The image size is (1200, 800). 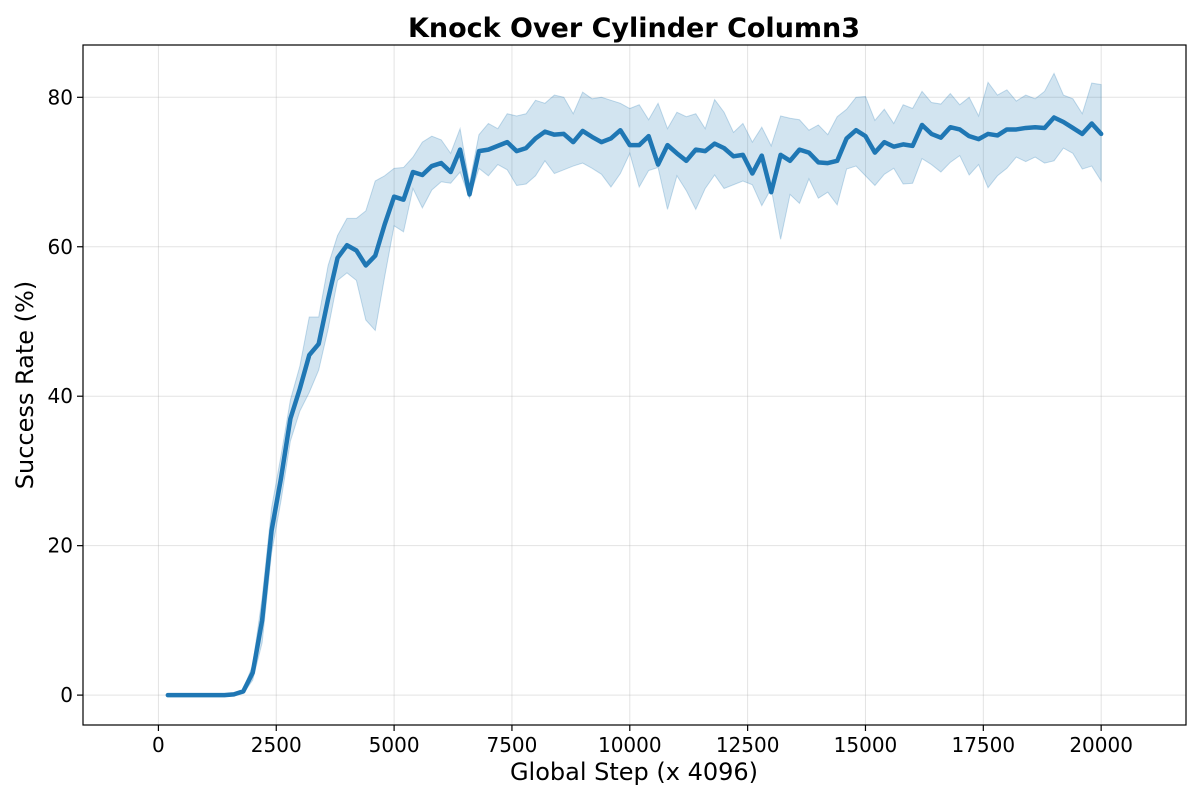 I want to click on y-axis-ticks: 0 20 40 60 80, so click(x=65, y=396).